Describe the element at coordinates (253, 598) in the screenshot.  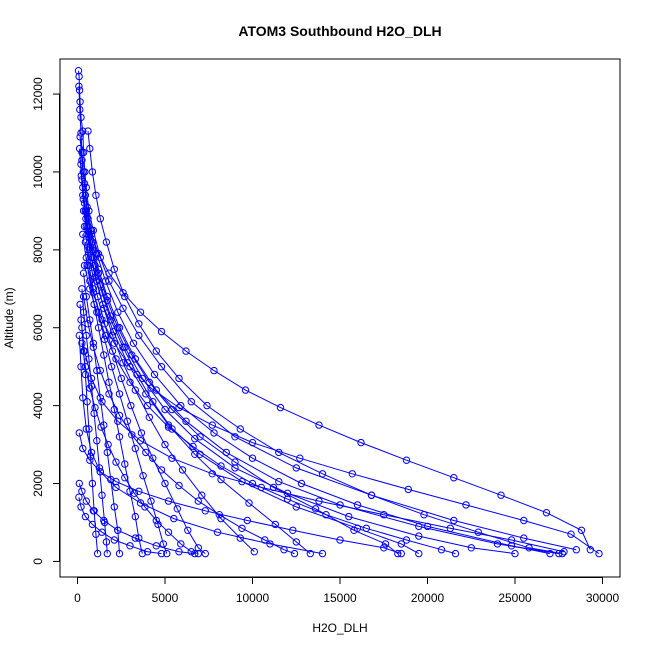
I see `x-tick-label: 10000` at that location.